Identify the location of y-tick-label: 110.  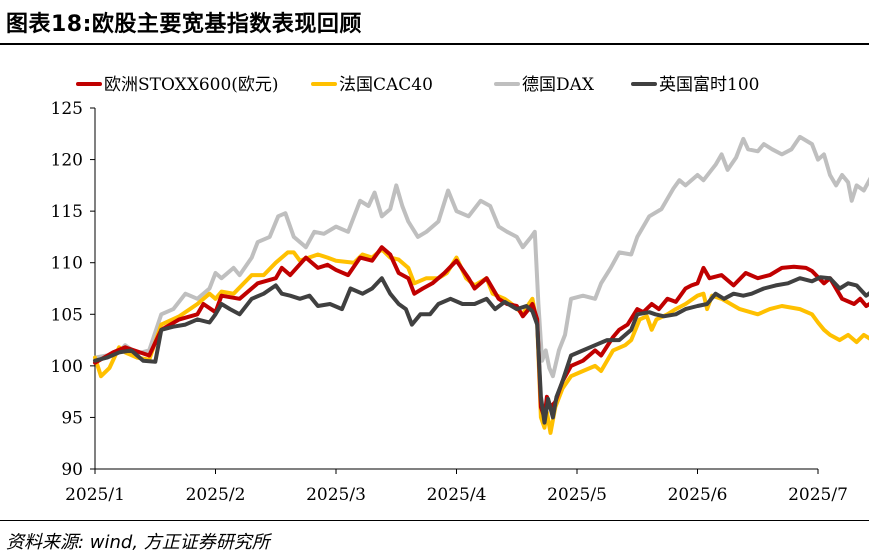
(67, 264).